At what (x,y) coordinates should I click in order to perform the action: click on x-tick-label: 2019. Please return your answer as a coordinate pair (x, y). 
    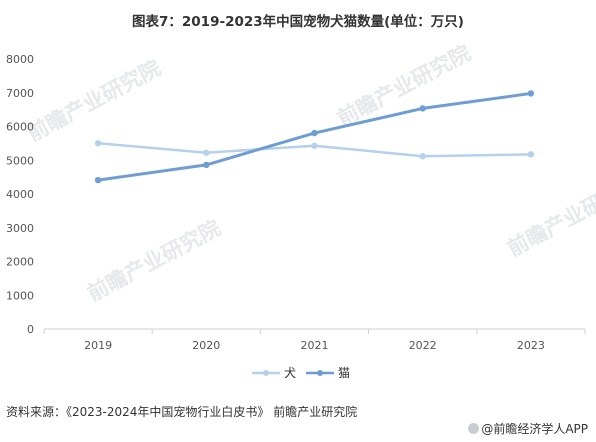
    Looking at the image, I should click on (98, 345).